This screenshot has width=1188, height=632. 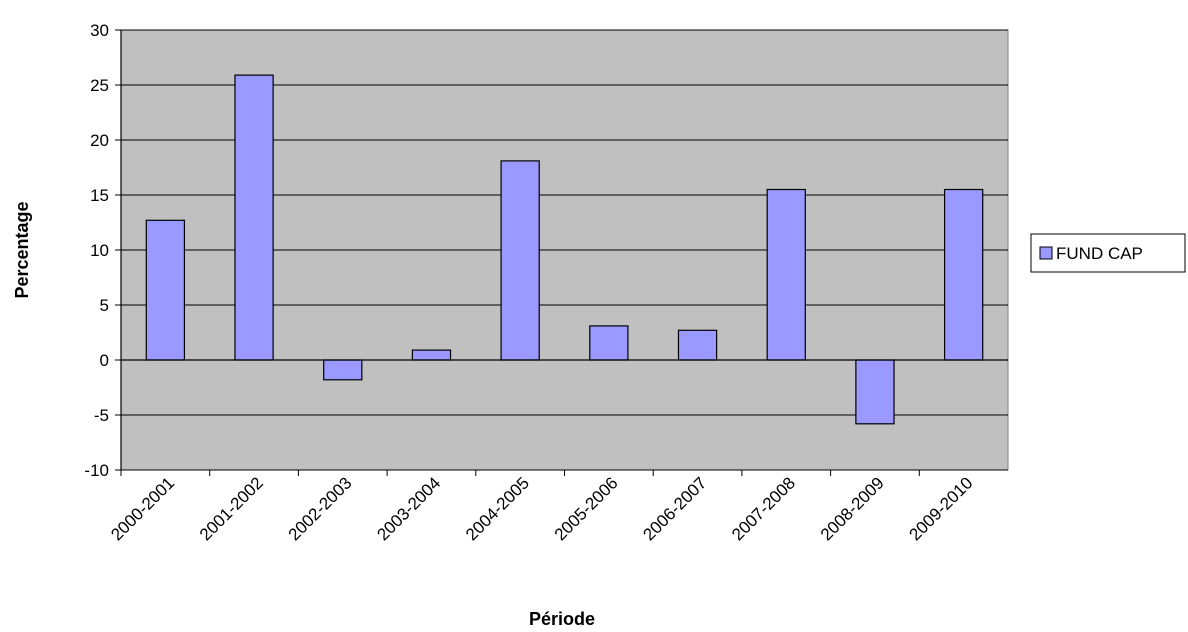 I want to click on bar-2003-2004, so click(x=431, y=355).